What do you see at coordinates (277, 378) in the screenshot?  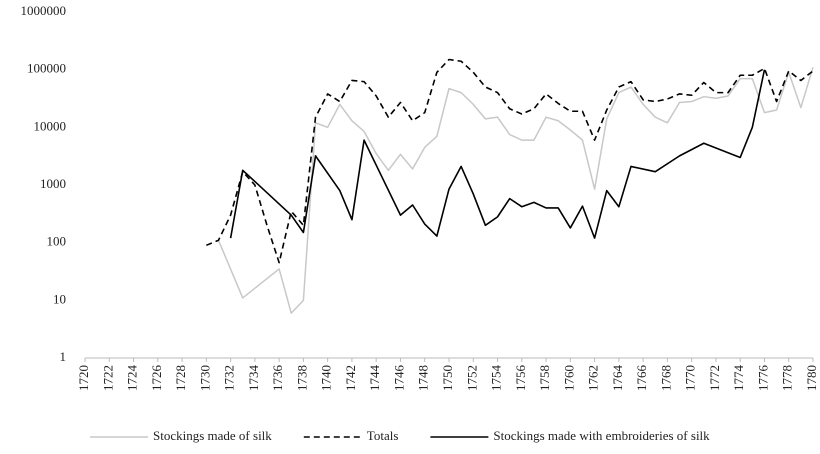 I see `x-tick-label: 1736` at bounding box center [277, 378].